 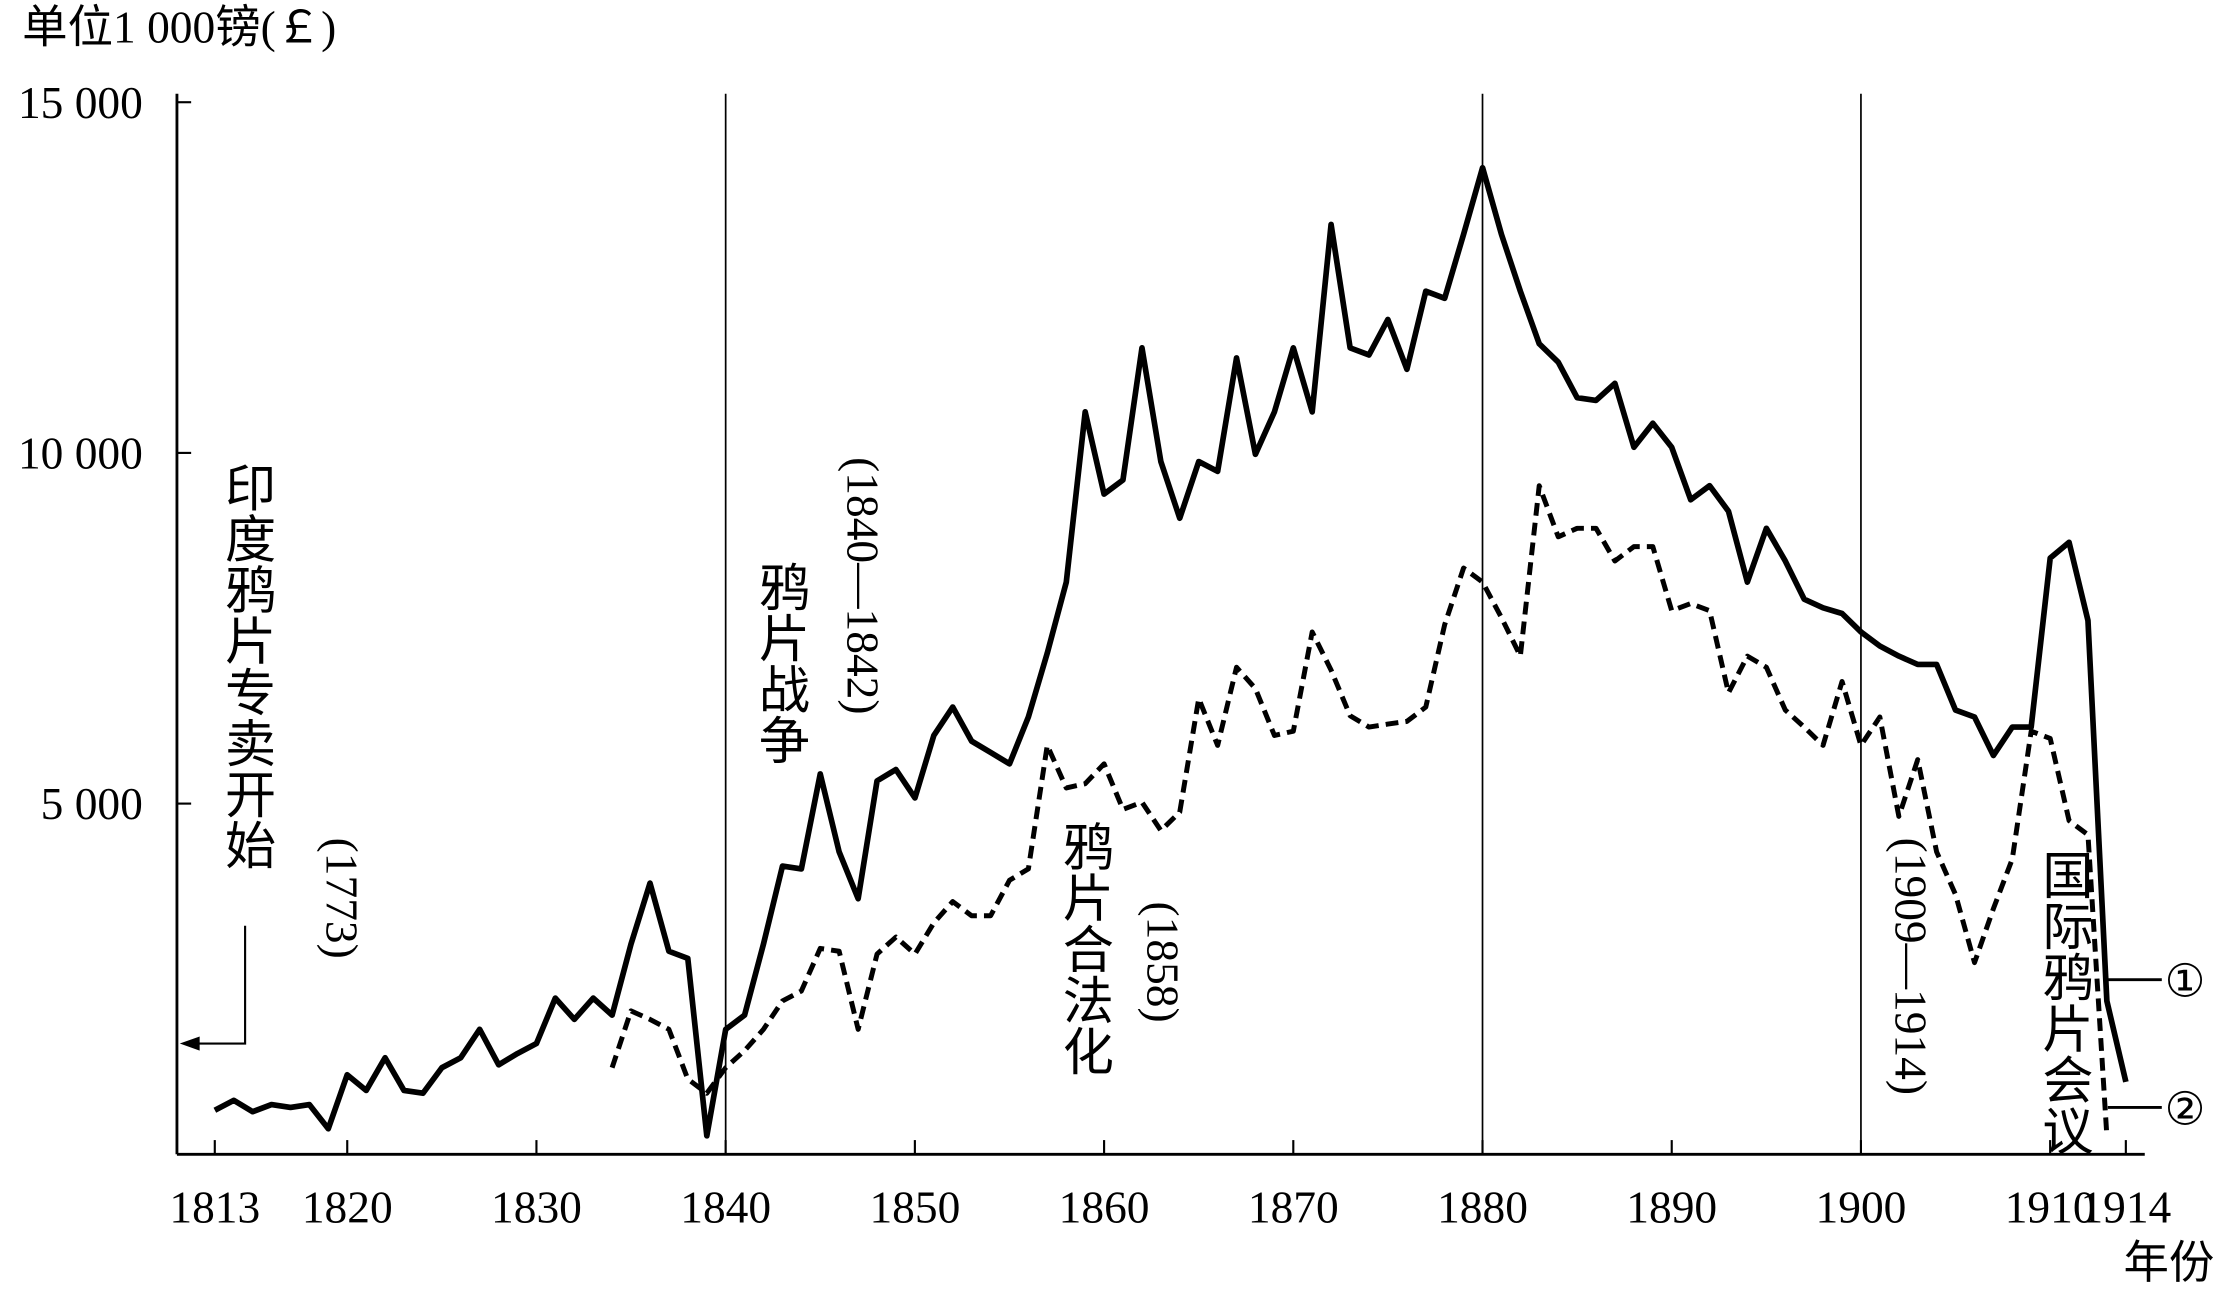 What do you see at coordinates (914, 1207) in the screenshot?
I see `x-tick-label: 1850` at bounding box center [914, 1207].